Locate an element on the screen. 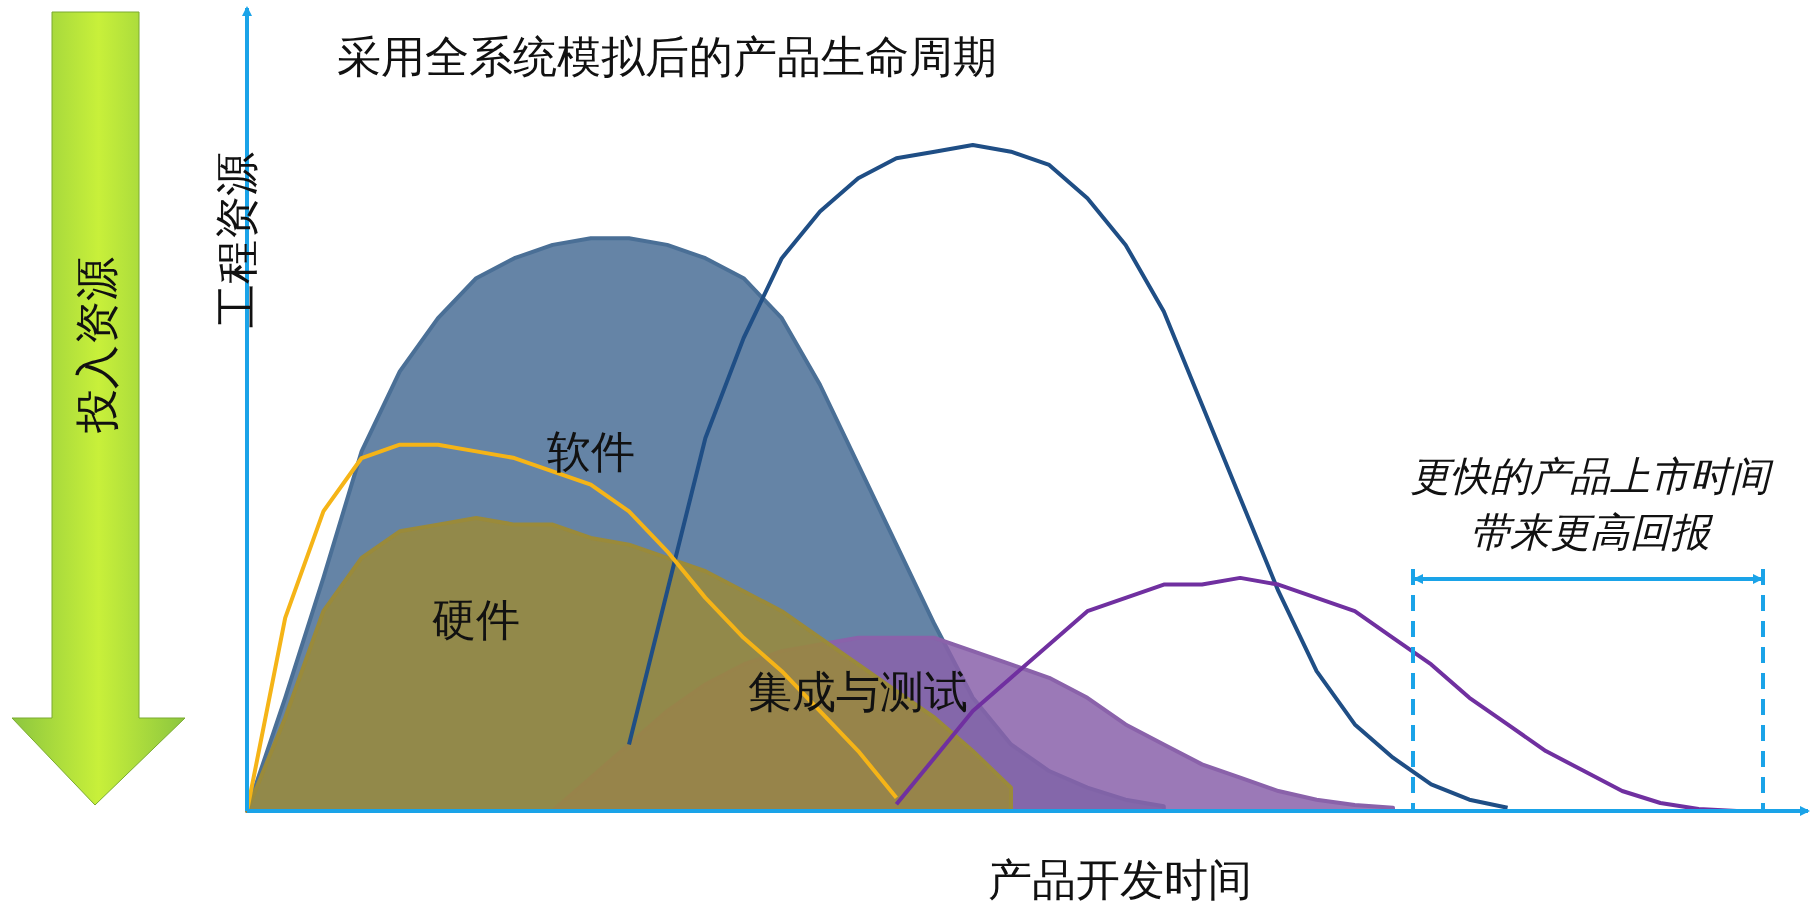 Image resolution: width=1816 pixels, height=907 pixels. chart-title: 采用全系统模拟后的产品生命周期 is located at coordinates (667, 56).